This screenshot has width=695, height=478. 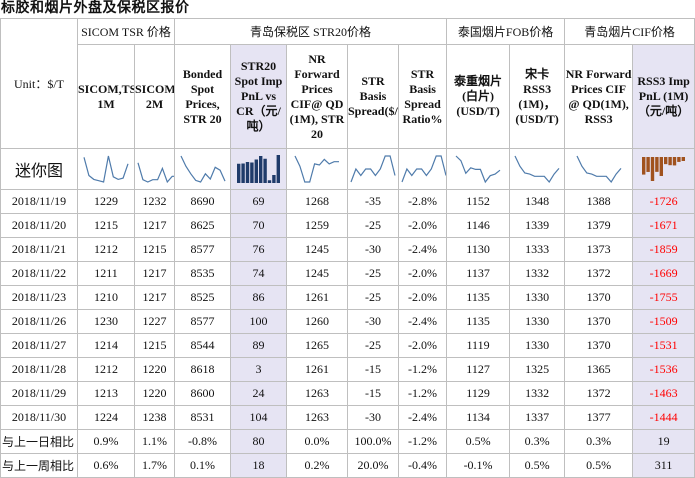 I want to click on group-qingdao-cif: 青岛烟片CIF价格, so click(x=629, y=31).